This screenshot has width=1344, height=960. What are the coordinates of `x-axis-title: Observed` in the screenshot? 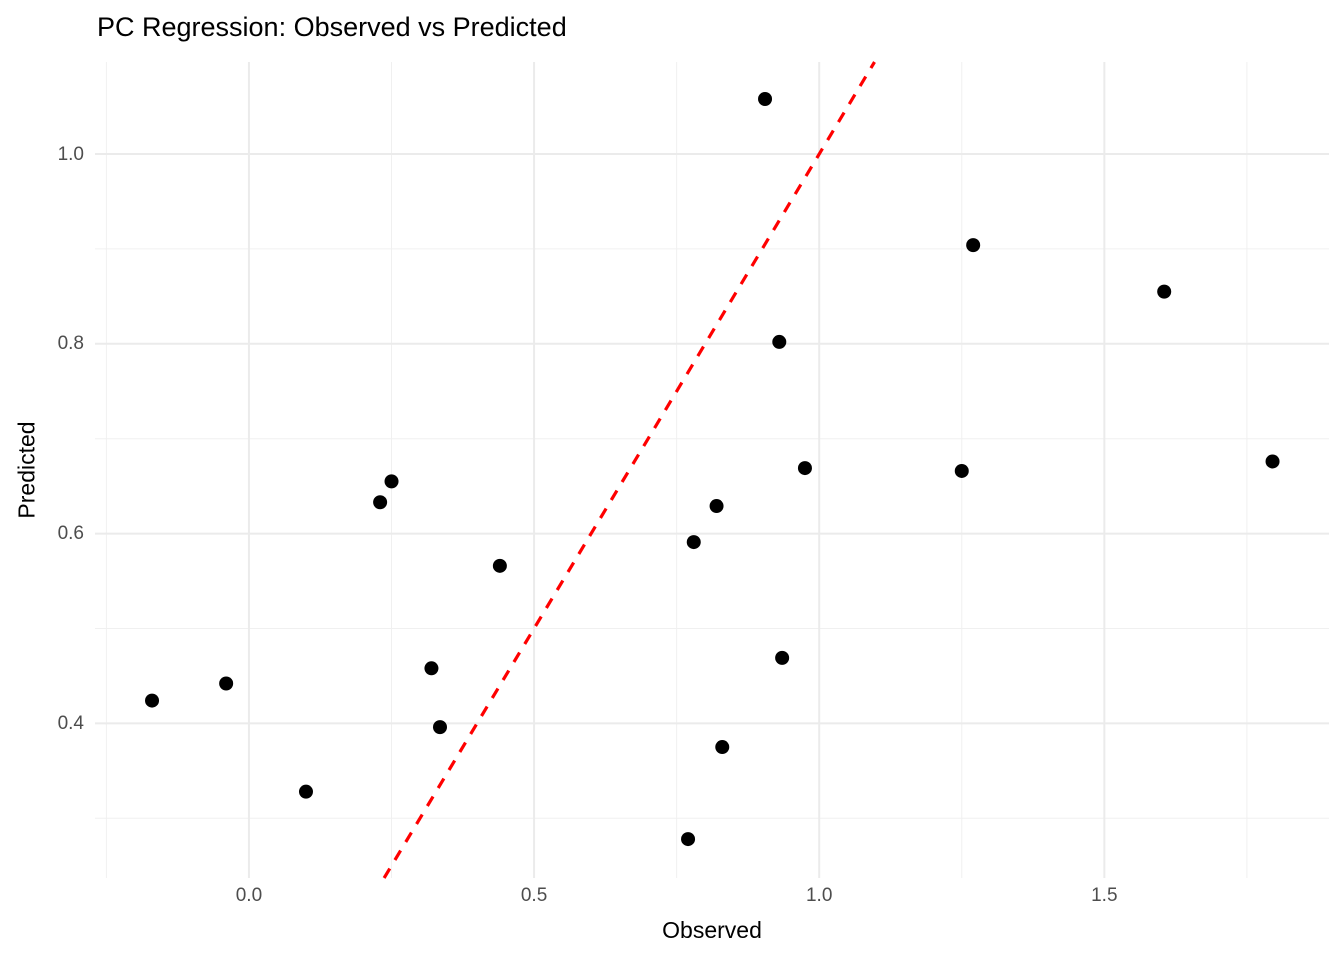 It's located at (712, 930).